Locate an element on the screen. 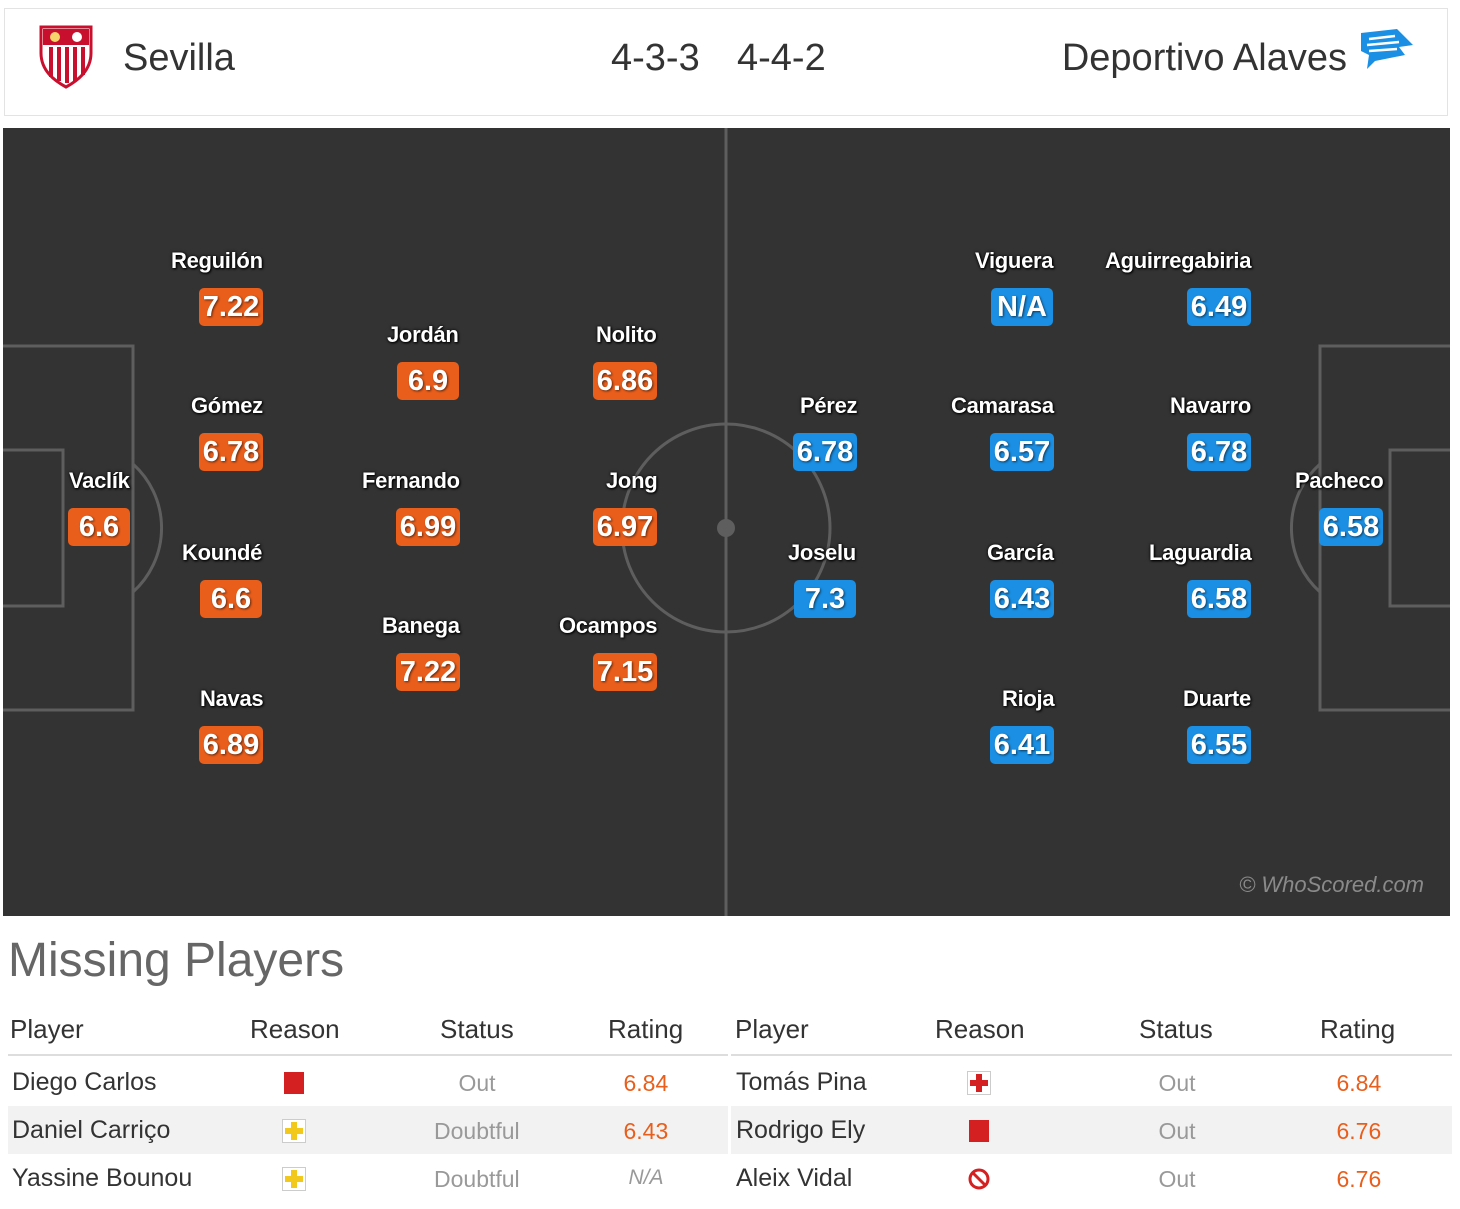 The height and width of the screenshot is (1209, 1460). player-name: Ocampos is located at coordinates (608, 625).